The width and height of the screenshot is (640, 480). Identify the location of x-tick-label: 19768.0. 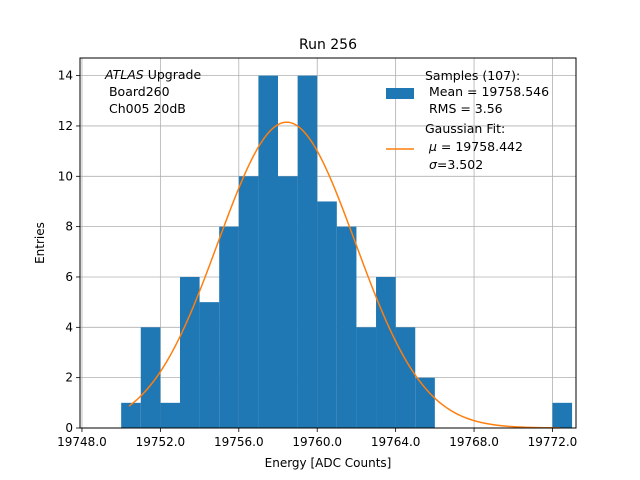
(474, 442).